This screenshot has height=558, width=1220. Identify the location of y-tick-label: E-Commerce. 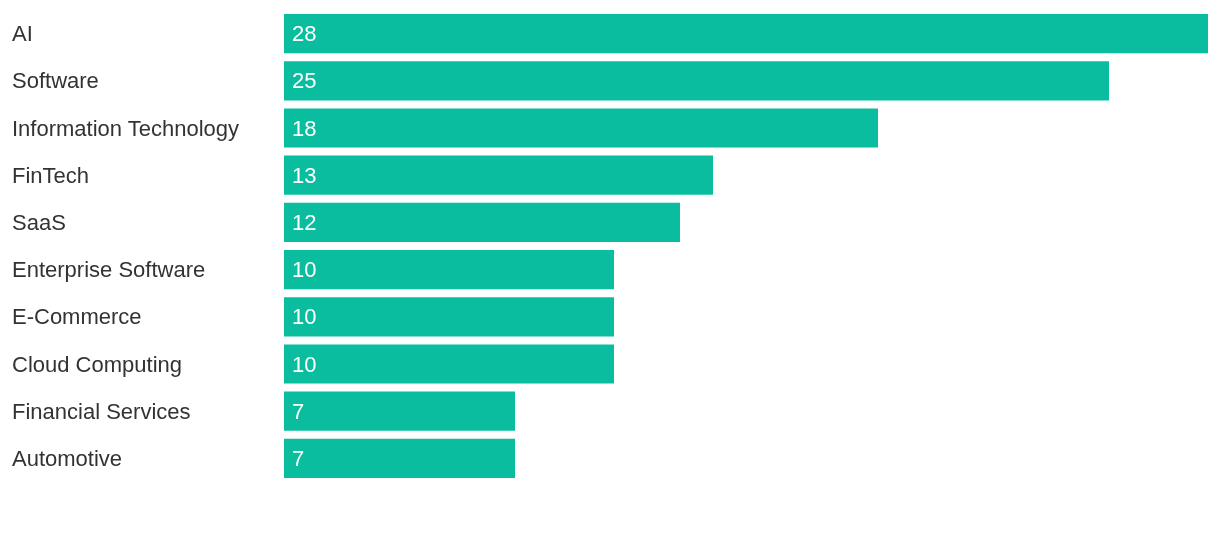
(77, 317).